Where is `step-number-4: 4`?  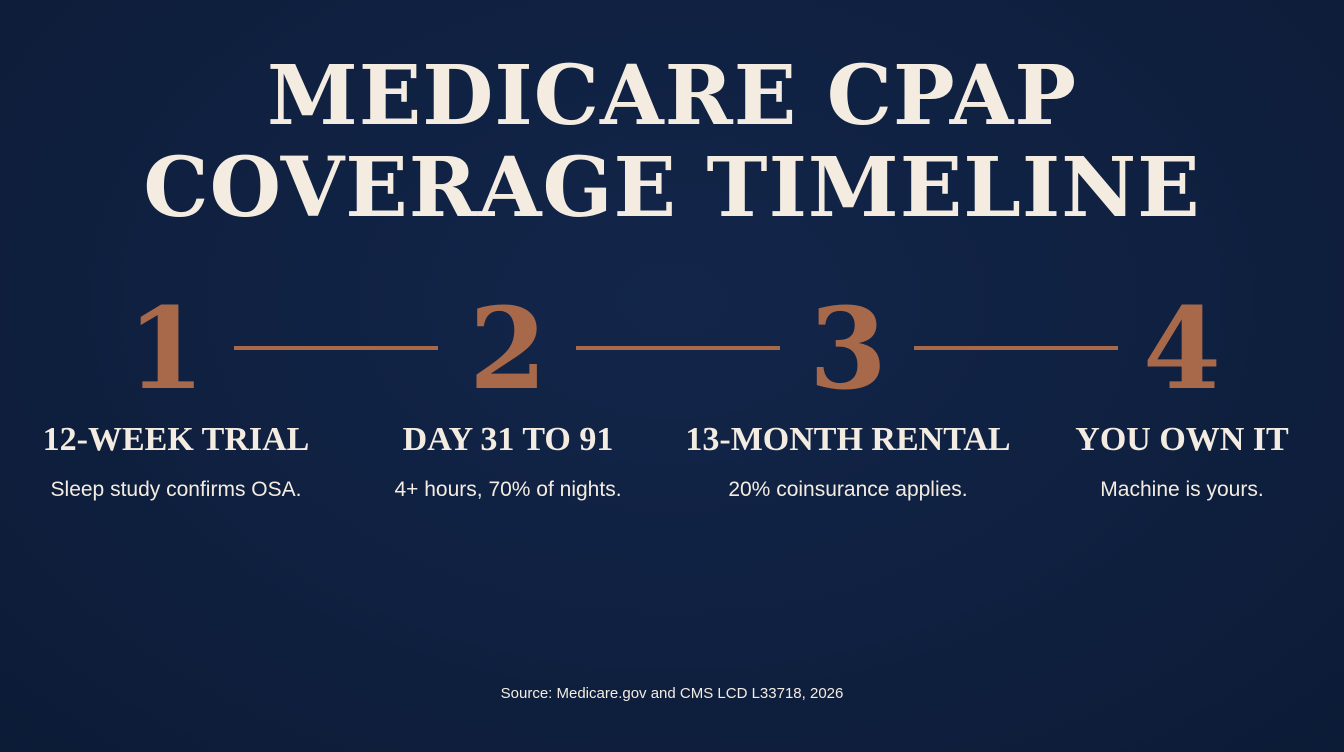
step-number-4: 4 is located at coordinates (1182, 349).